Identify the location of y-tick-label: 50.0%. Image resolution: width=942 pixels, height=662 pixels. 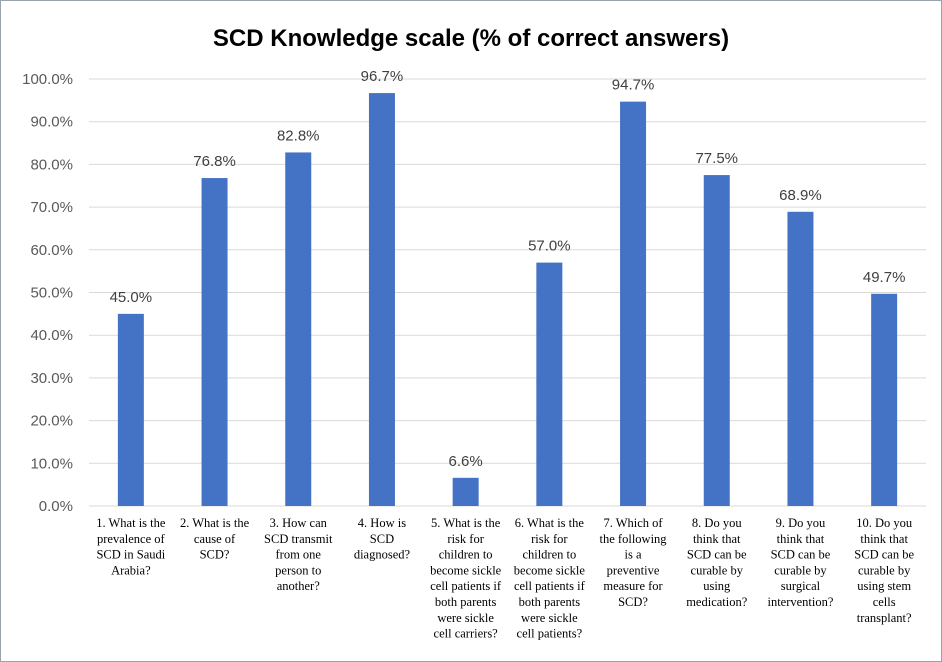
(51, 293).